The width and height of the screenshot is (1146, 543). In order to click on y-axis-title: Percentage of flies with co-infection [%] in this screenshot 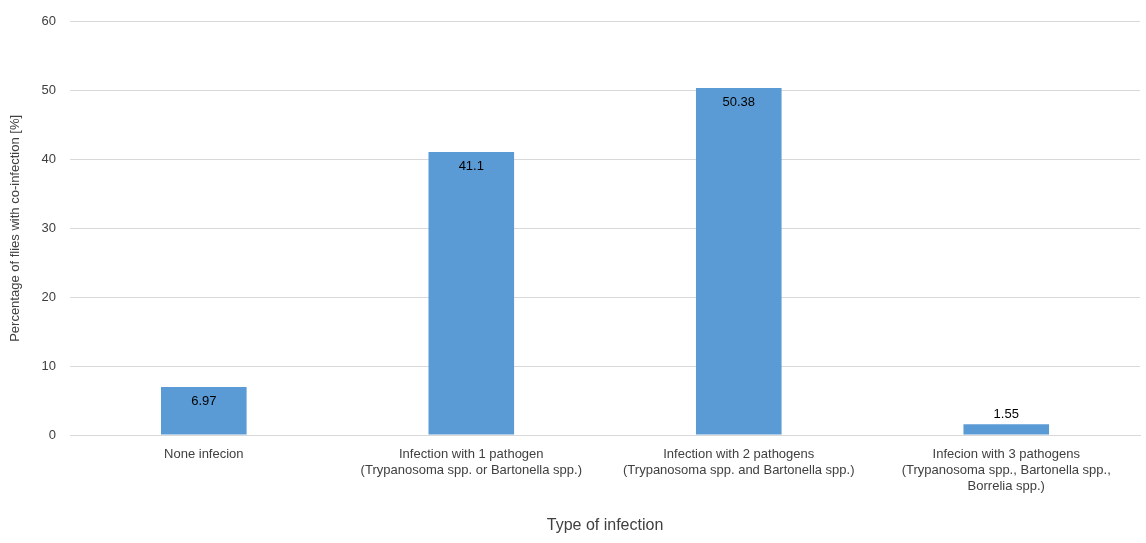, I will do `click(15, 228)`.